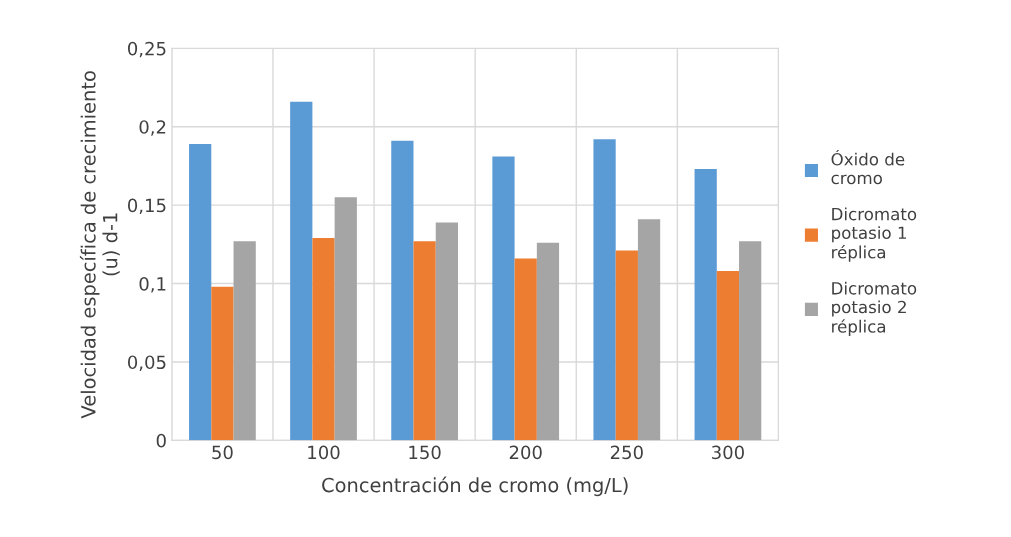 The height and width of the screenshot is (537, 1011). What do you see at coordinates (147, 206) in the screenshot?
I see `y-tick-label: 0,15` at bounding box center [147, 206].